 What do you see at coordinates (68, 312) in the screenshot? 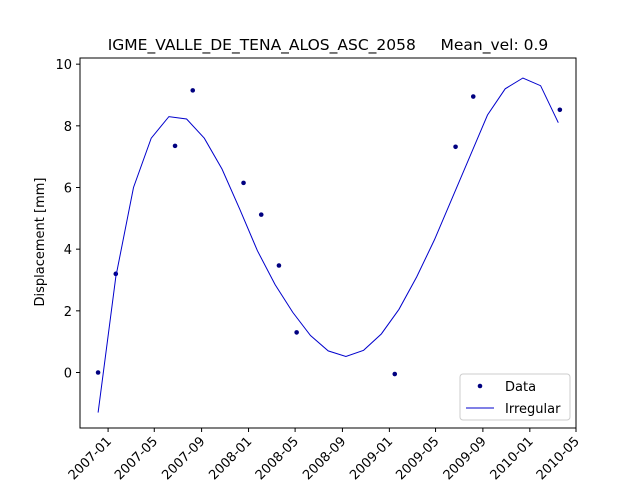
I see `y-tick-label: 2` at bounding box center [68, 312].